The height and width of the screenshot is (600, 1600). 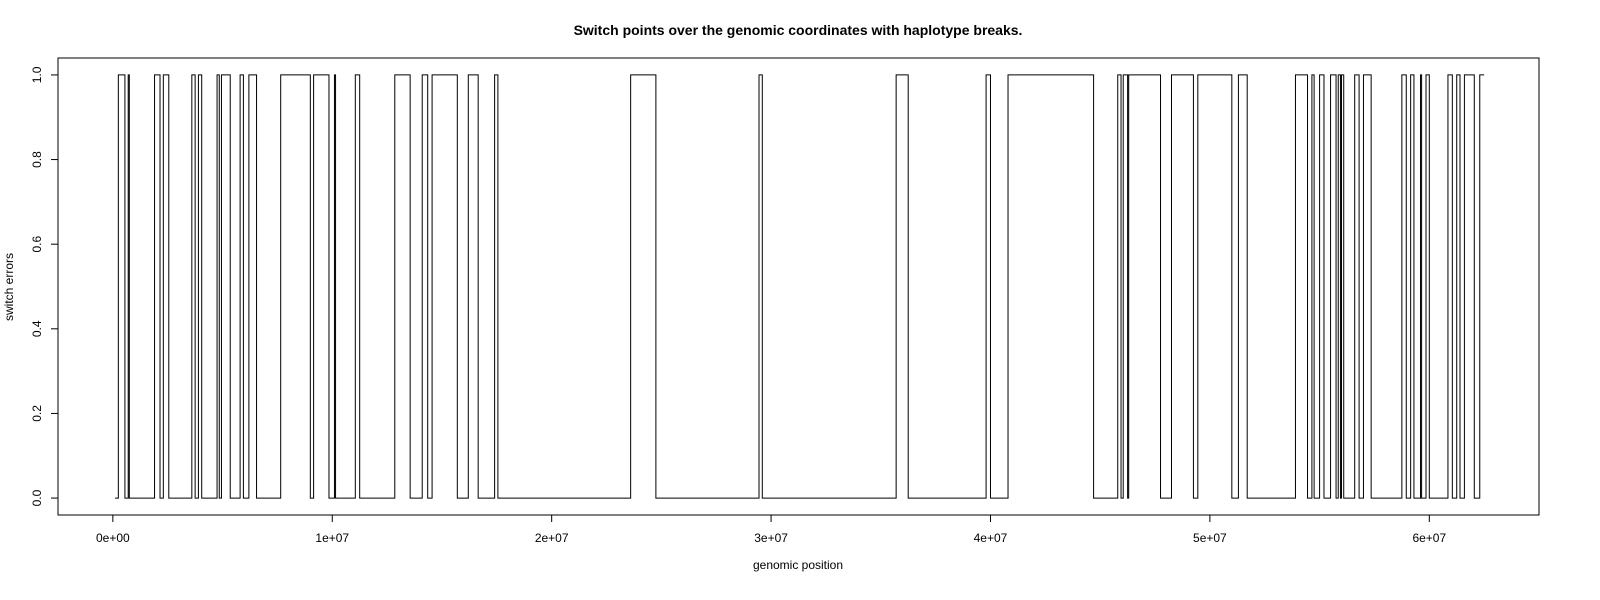 I want to click on x-tick-label: 3e+07, so click(x=771, y=538).